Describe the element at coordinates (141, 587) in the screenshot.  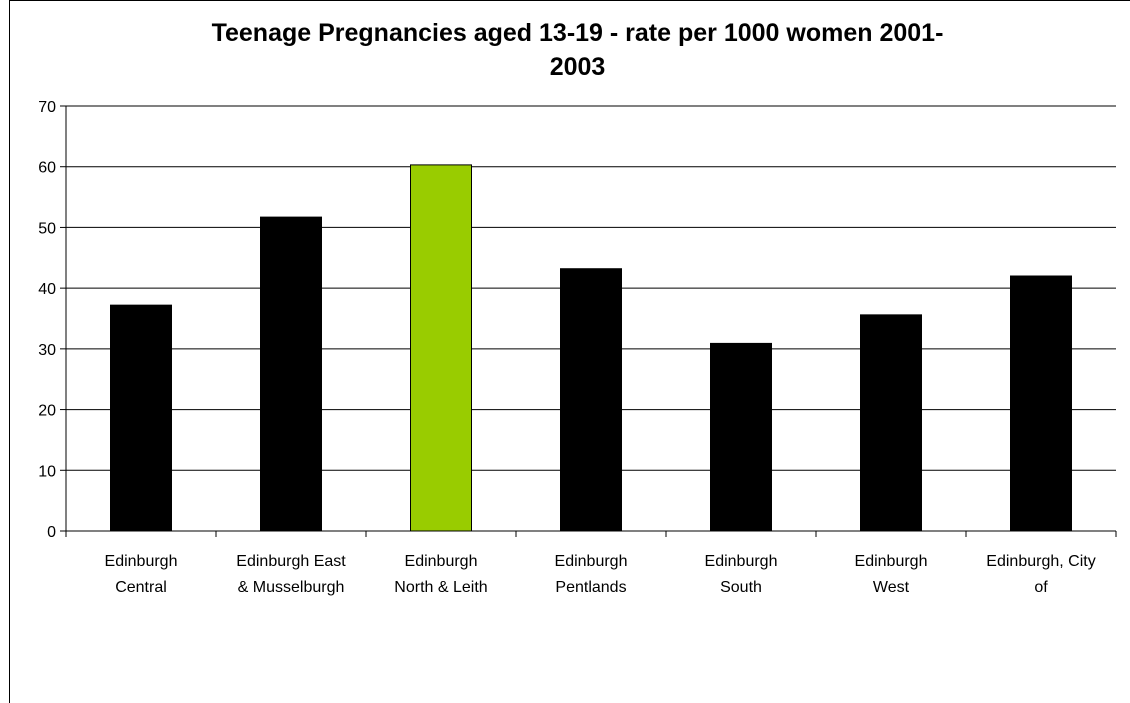
I see `x-category-label-0-1: Central` at that location.